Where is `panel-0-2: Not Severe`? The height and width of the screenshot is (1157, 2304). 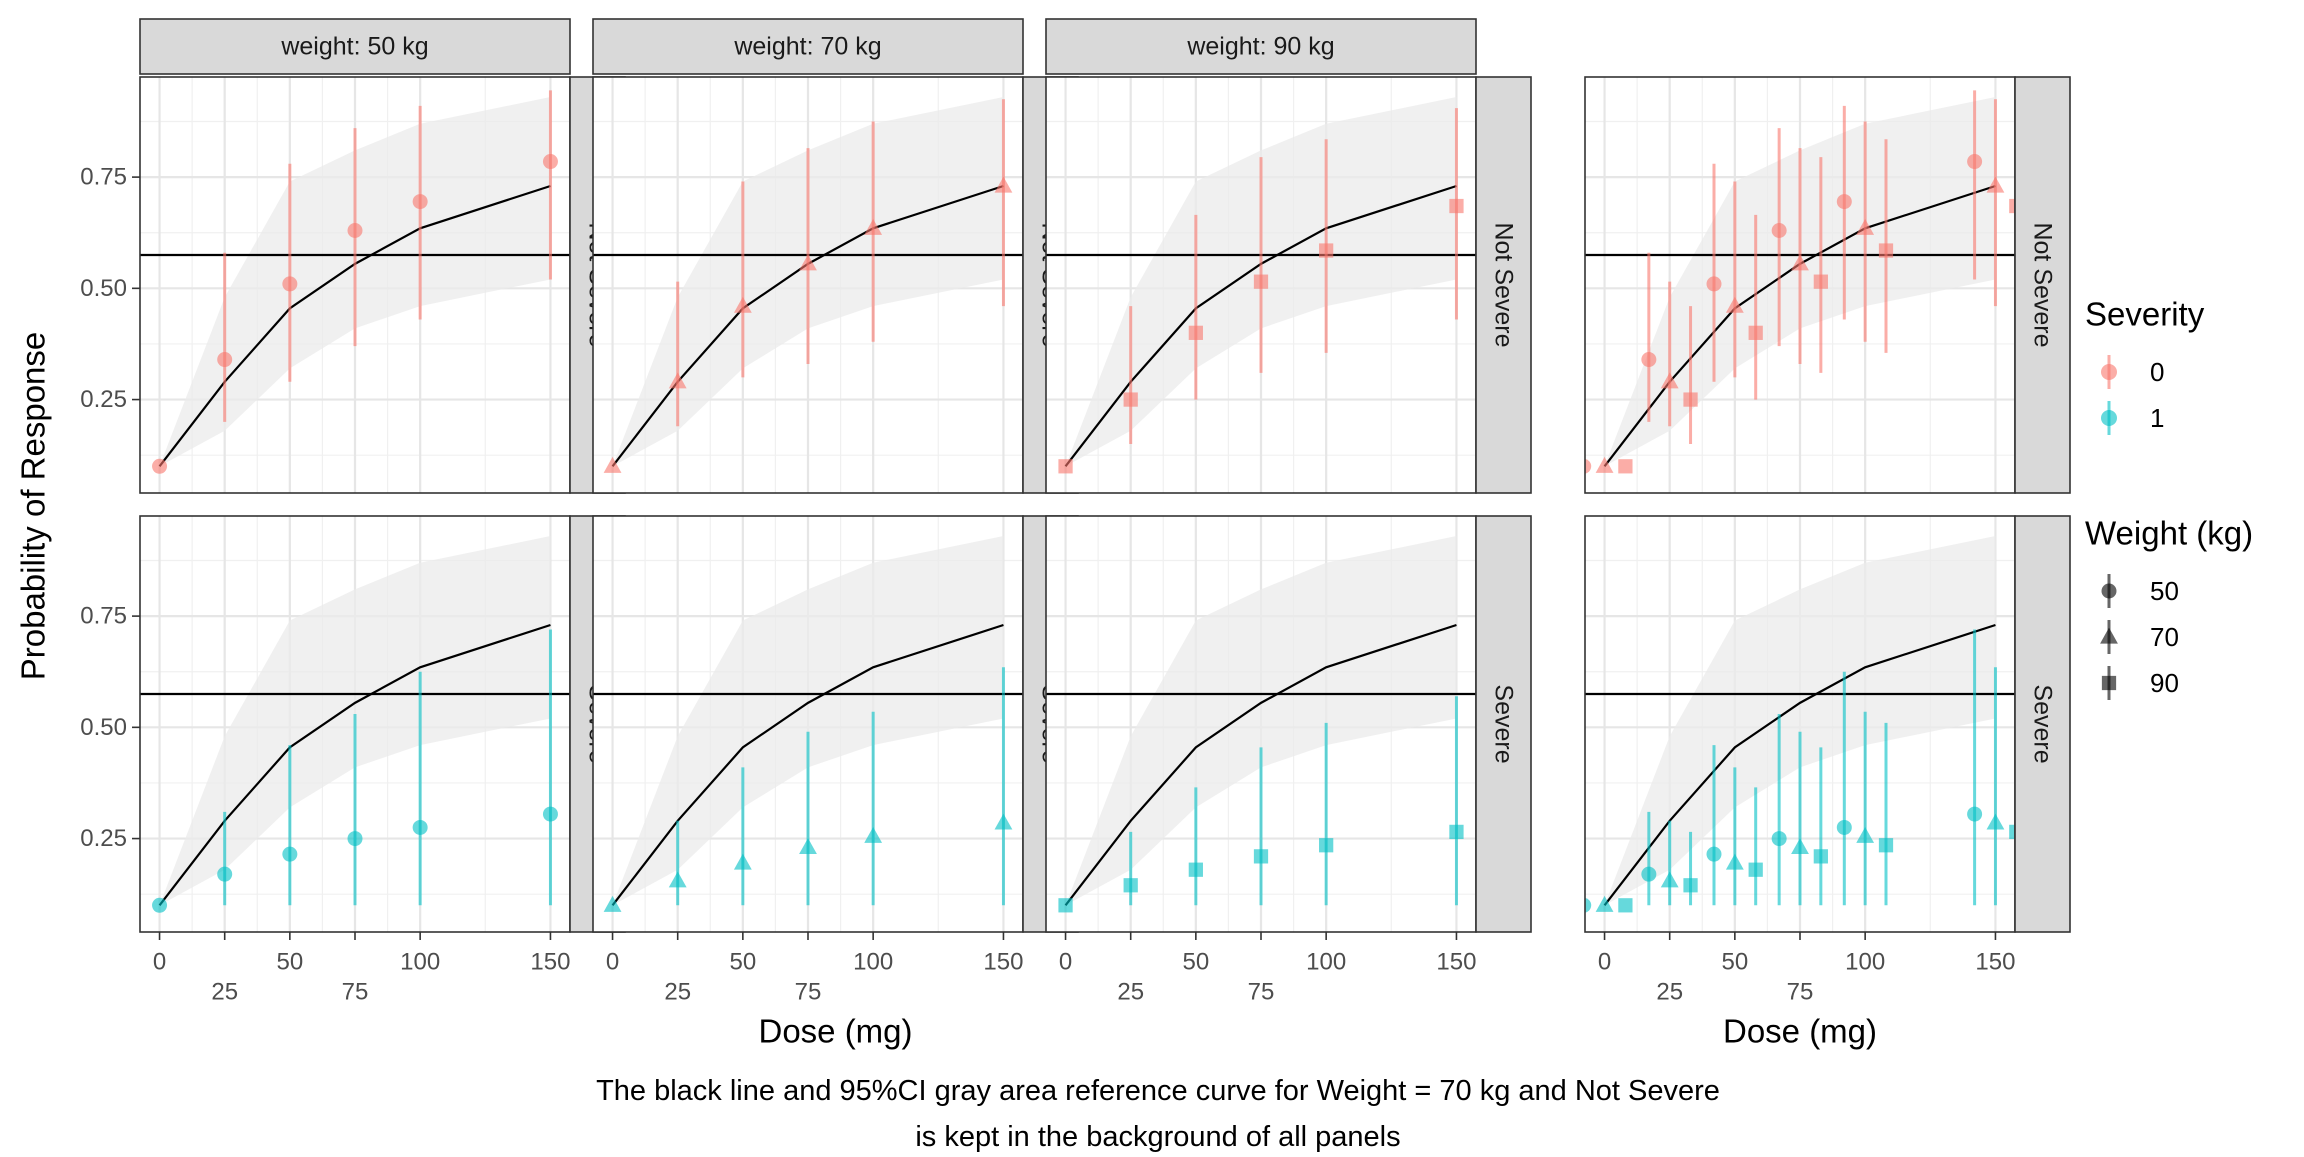
panel-0-2: Not Severe is located at coordinates (1288, 285).